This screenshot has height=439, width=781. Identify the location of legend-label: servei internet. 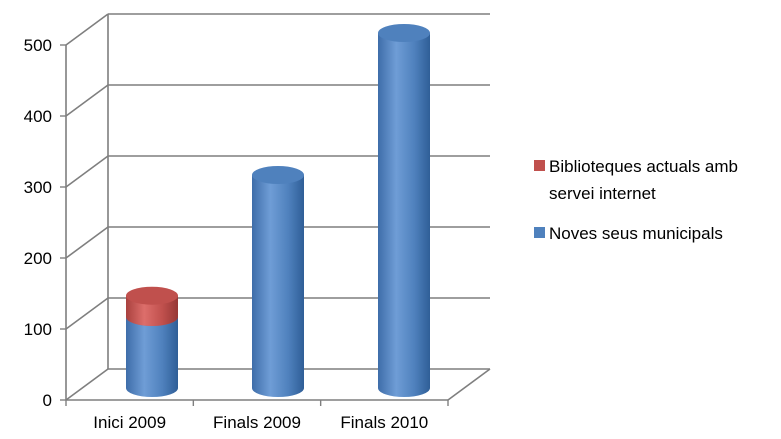
(602, 193).